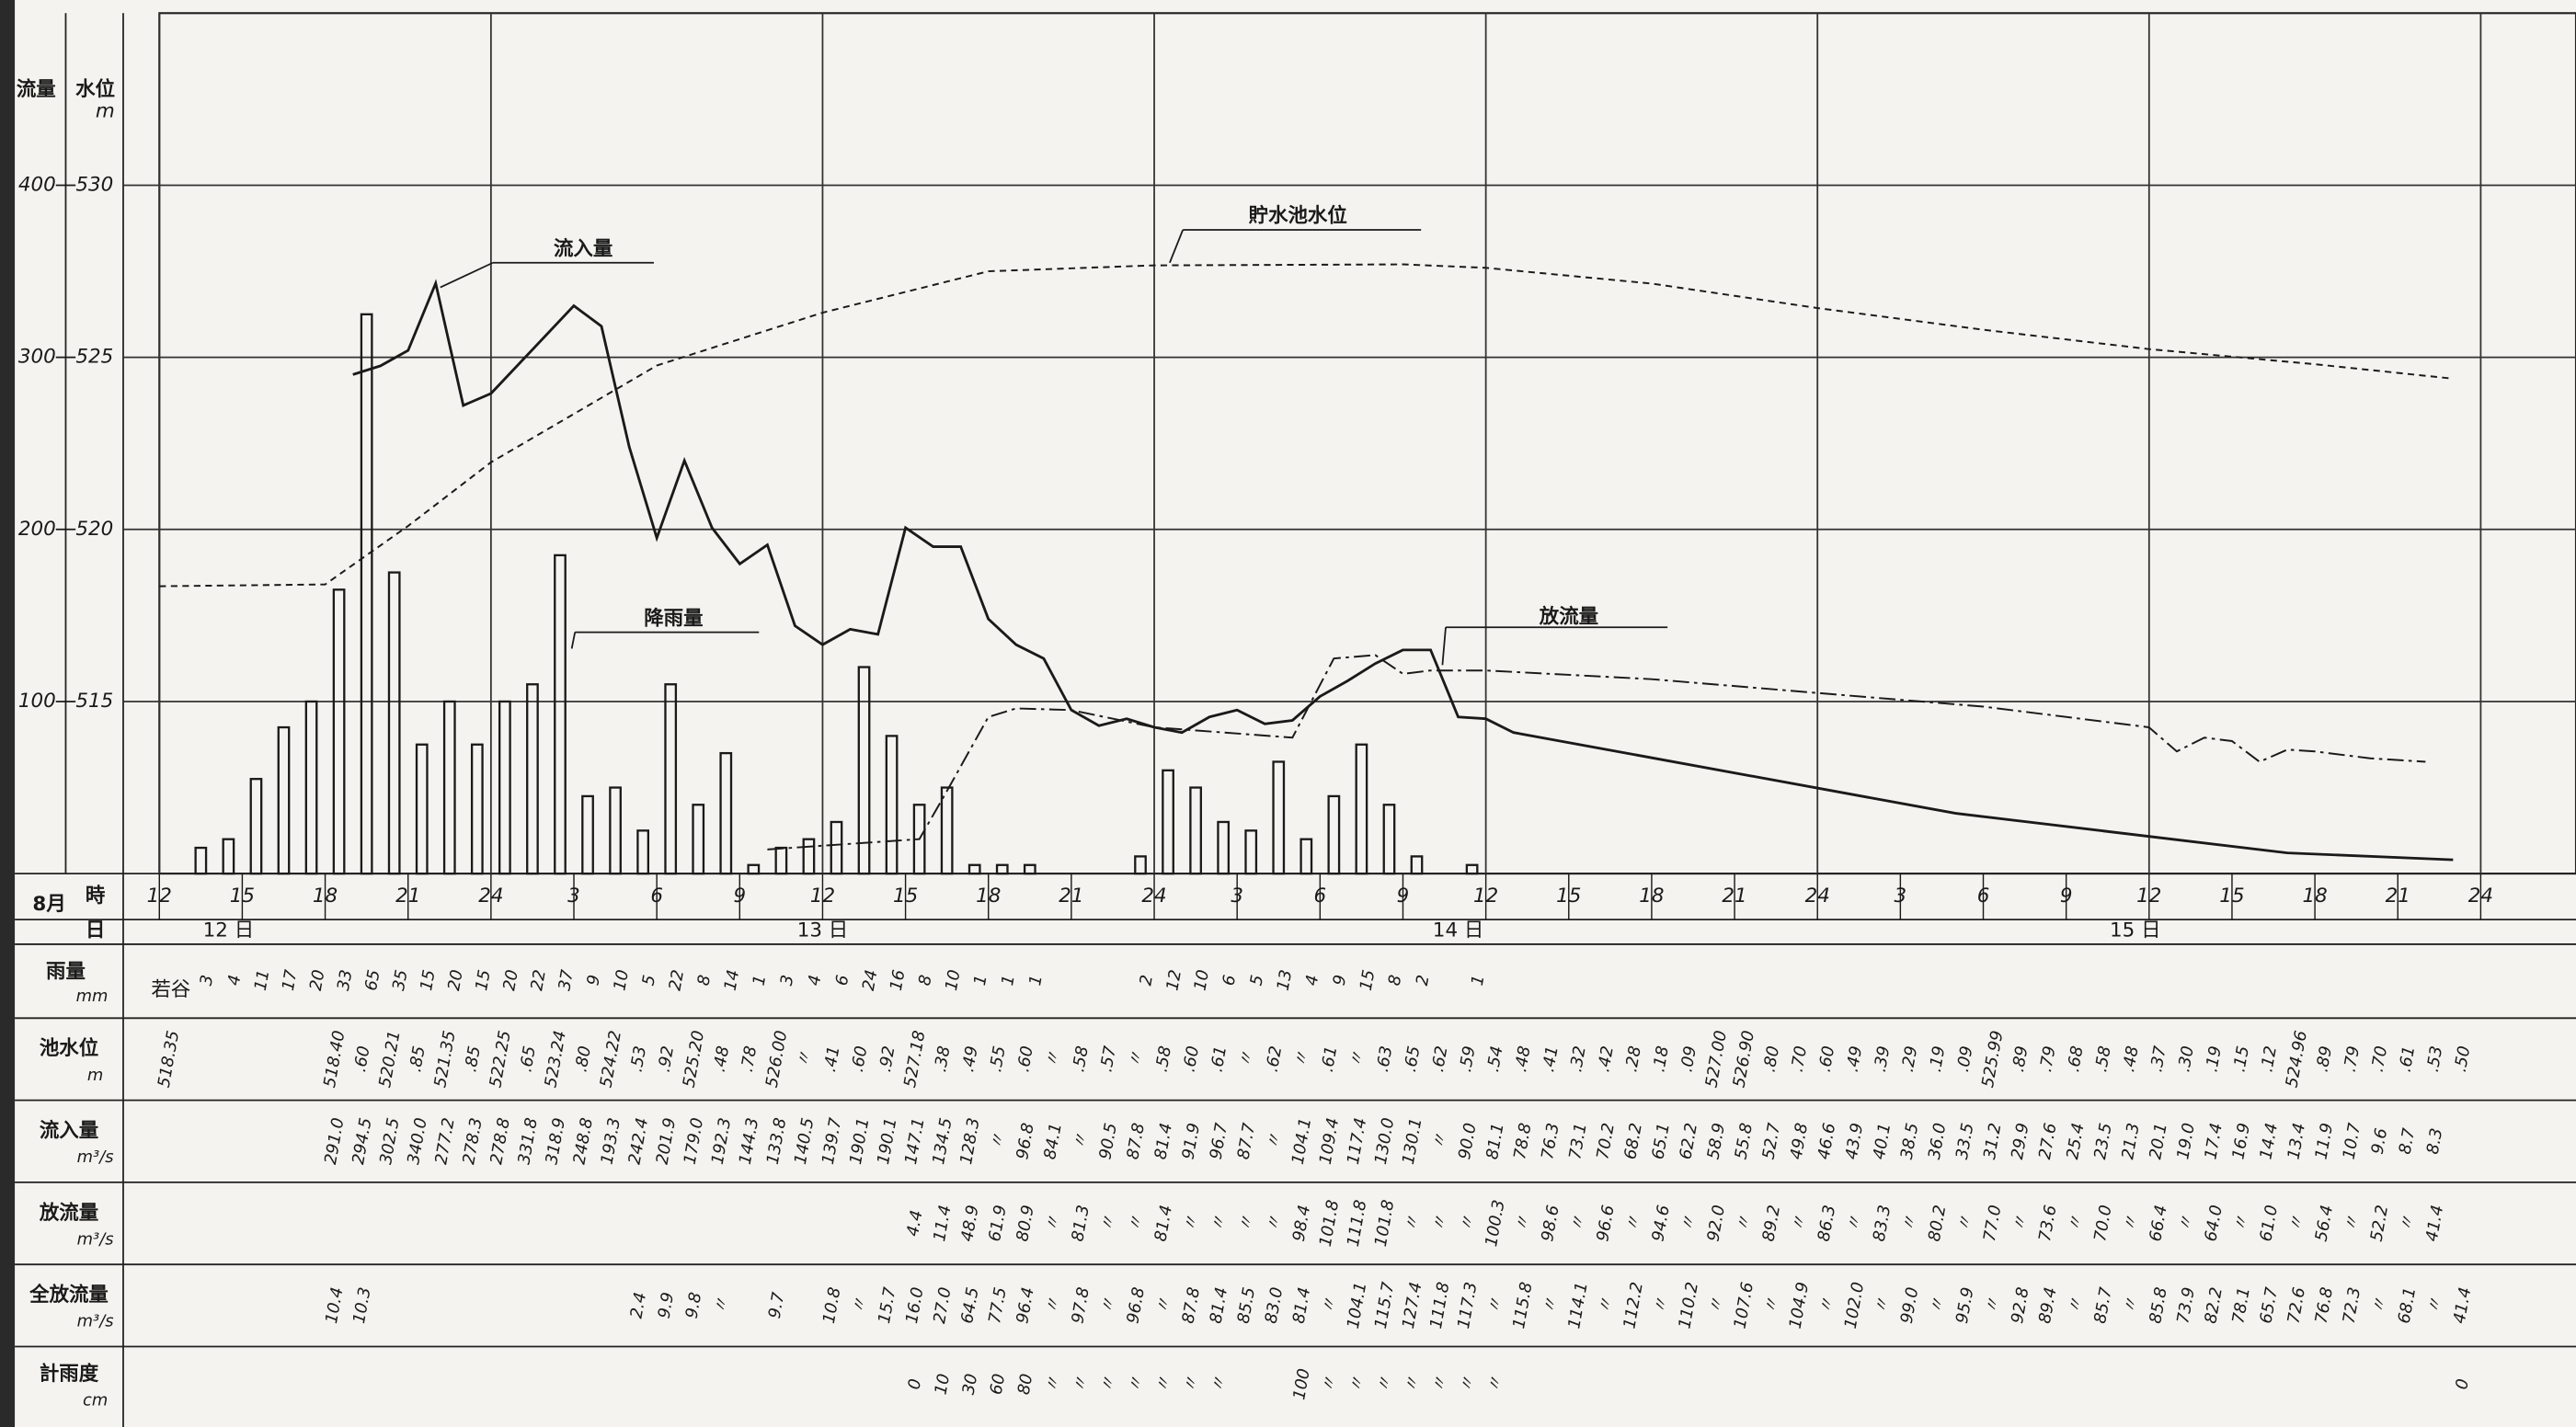  Describe the element at coordinates (401, 980) in the screenshot. I see `table-cell: 35` at that location.